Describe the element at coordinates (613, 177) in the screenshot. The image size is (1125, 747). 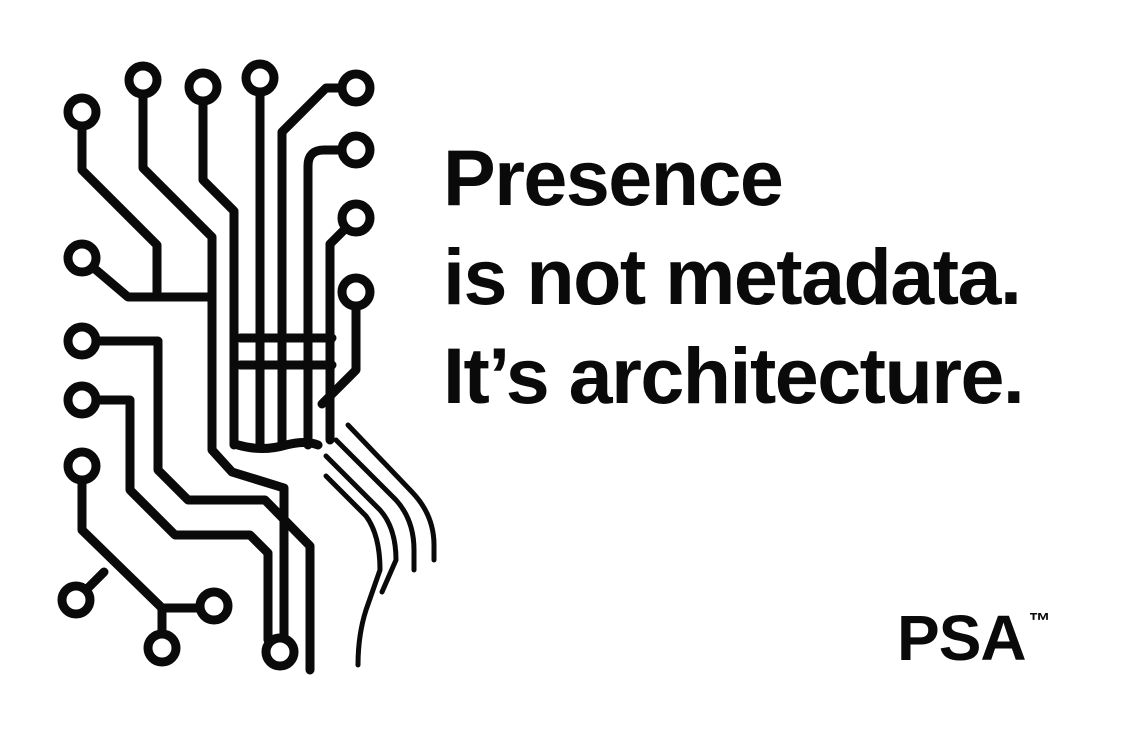
I see `headline-line-1: Presence` at that location.